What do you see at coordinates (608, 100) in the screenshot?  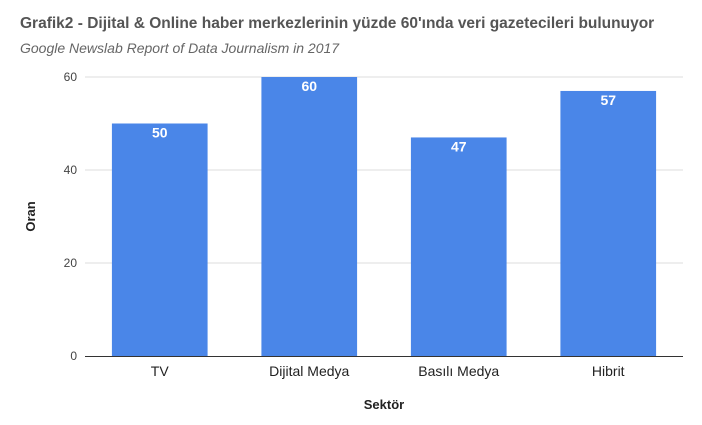 I see `bar-value-label: 57` at bounding box center [608, 100].